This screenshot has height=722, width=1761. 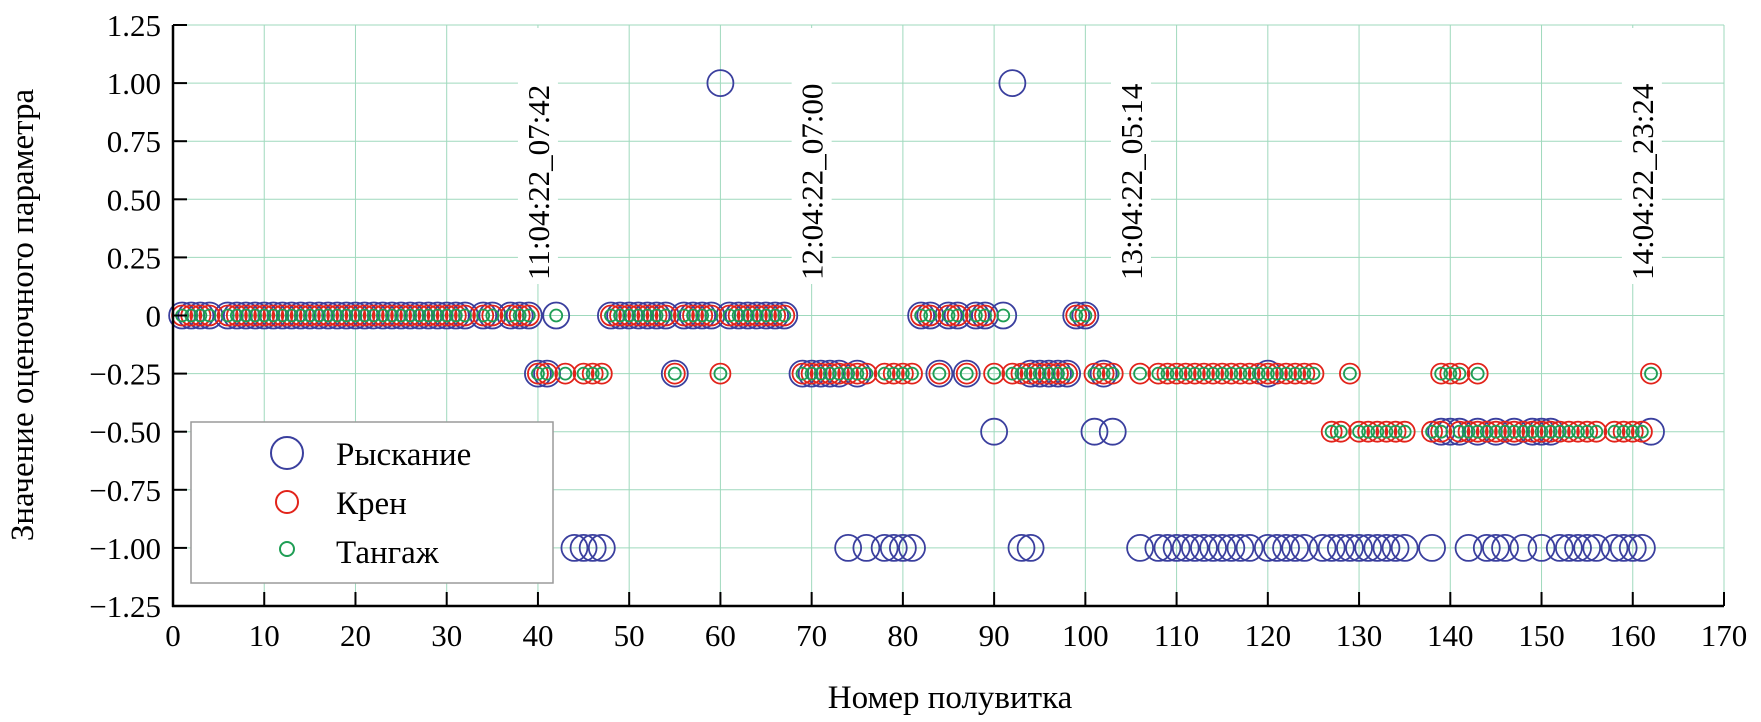 I want to click on y-tick-label: −1.00, so click(x=125, y=548).